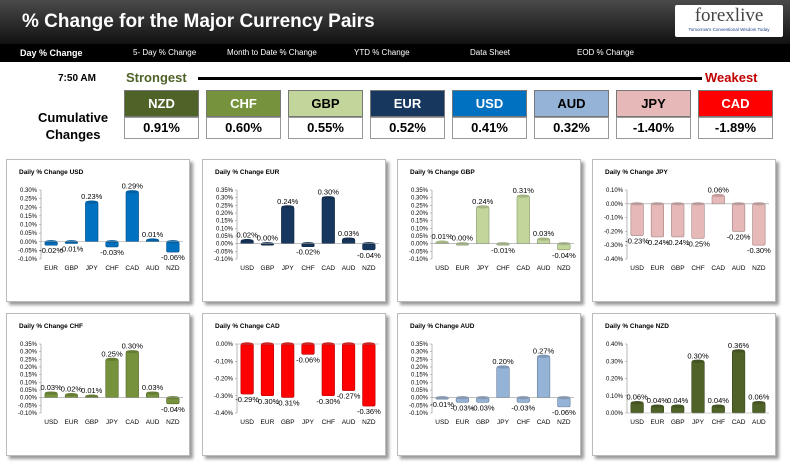  What do you see at coordinates (348, 367) in the screenshot?
I see `cad-bar-aud` at bounding box center [348, 367].